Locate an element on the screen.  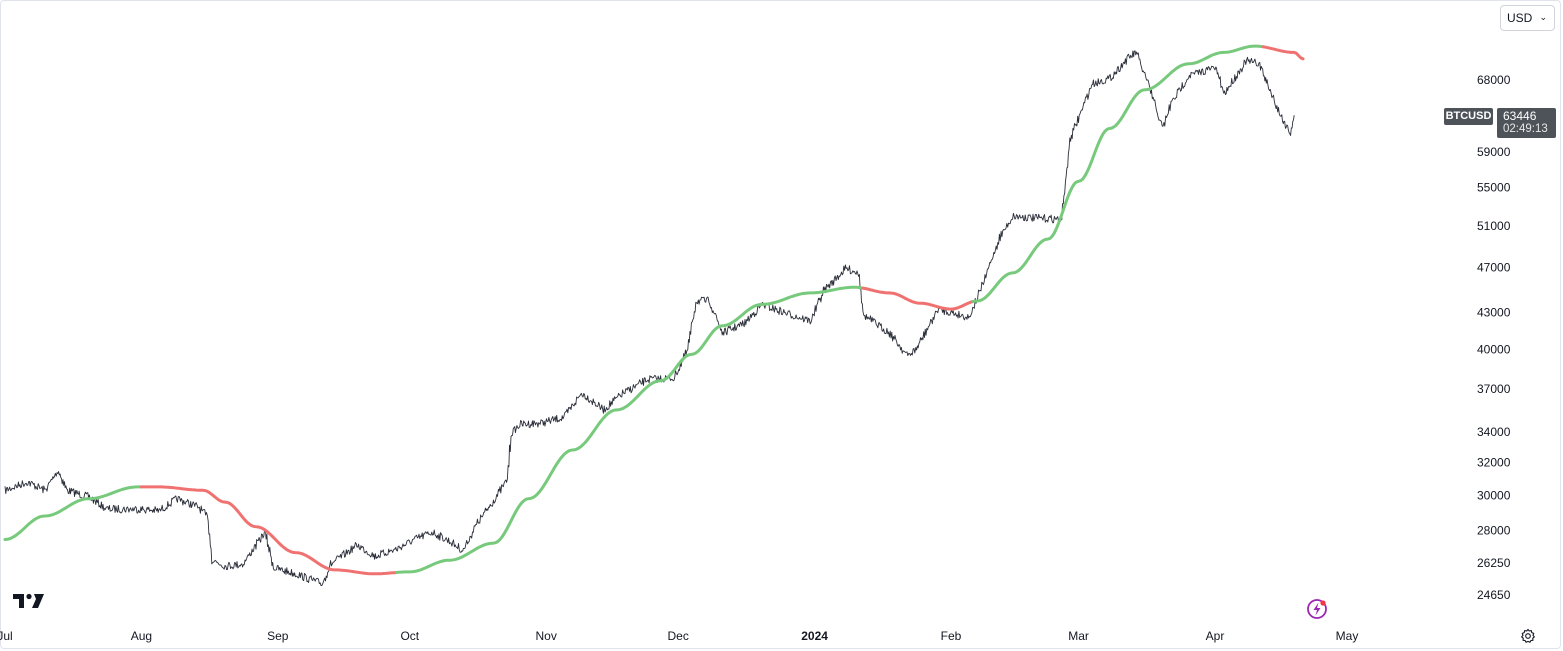
y-tick-label: 51000 is located at coordinates (1494, 226).